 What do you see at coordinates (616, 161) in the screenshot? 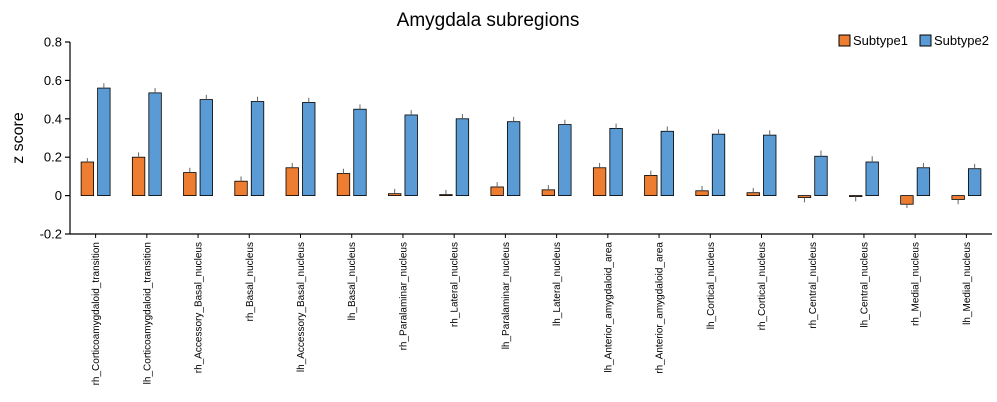
I see `bar-subtype2-lh-anterior-amygdaloid-area` at bounding box center [616, 161].